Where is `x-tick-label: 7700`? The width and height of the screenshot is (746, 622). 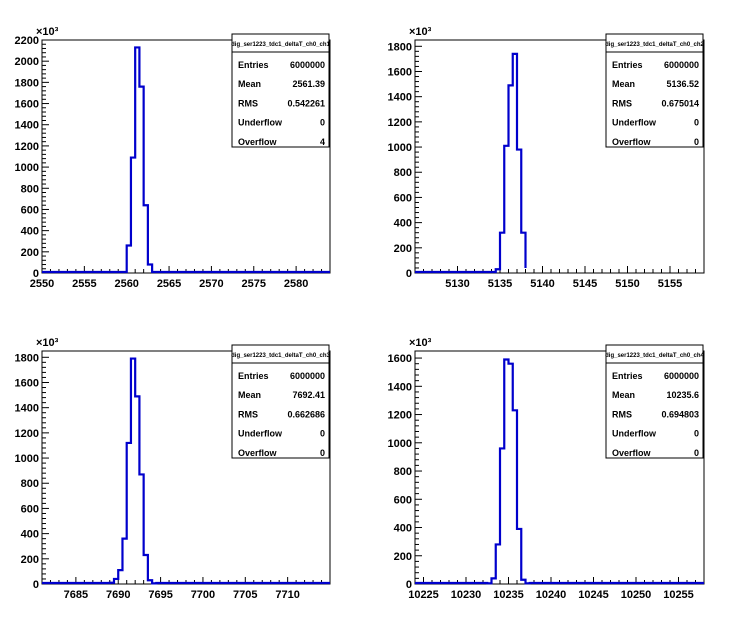
x-tick-label: 7700 is located at coordinates (203, 595).